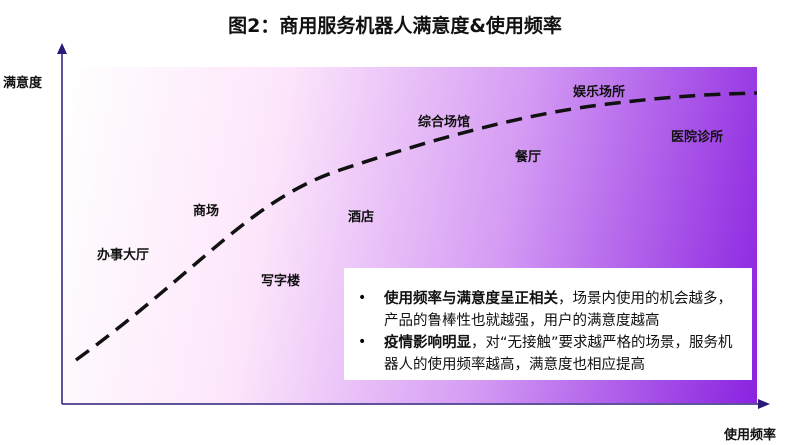 The width and height of the screenshot is (790, 445). What do you see at coordinates (764, 404) in the screenshot?
I see `x-axis-arrow` at bounding box center [764, 404].